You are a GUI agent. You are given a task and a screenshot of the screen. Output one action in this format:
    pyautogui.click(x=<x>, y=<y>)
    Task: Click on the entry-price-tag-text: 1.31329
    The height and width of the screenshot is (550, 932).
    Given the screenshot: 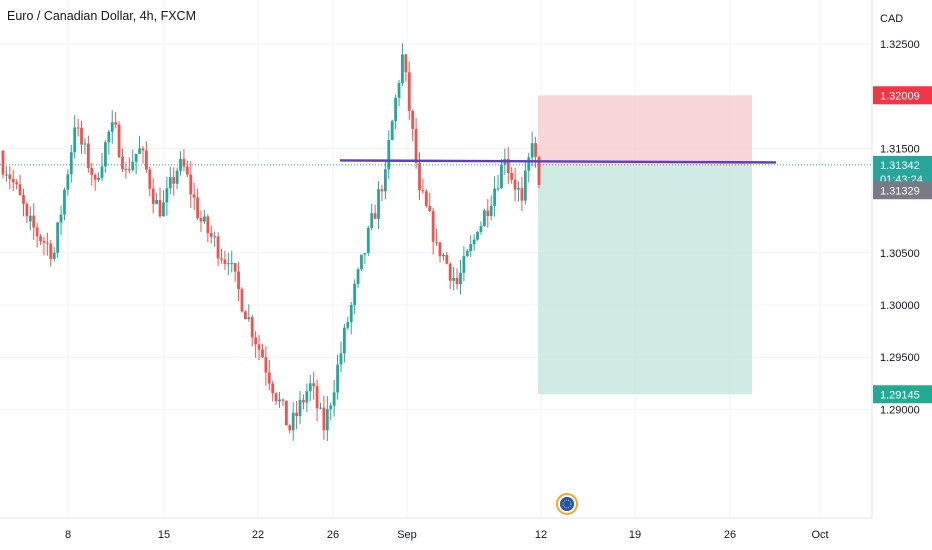 What is the action you would take?
    pyautogui.click(x=900, y=191)
    